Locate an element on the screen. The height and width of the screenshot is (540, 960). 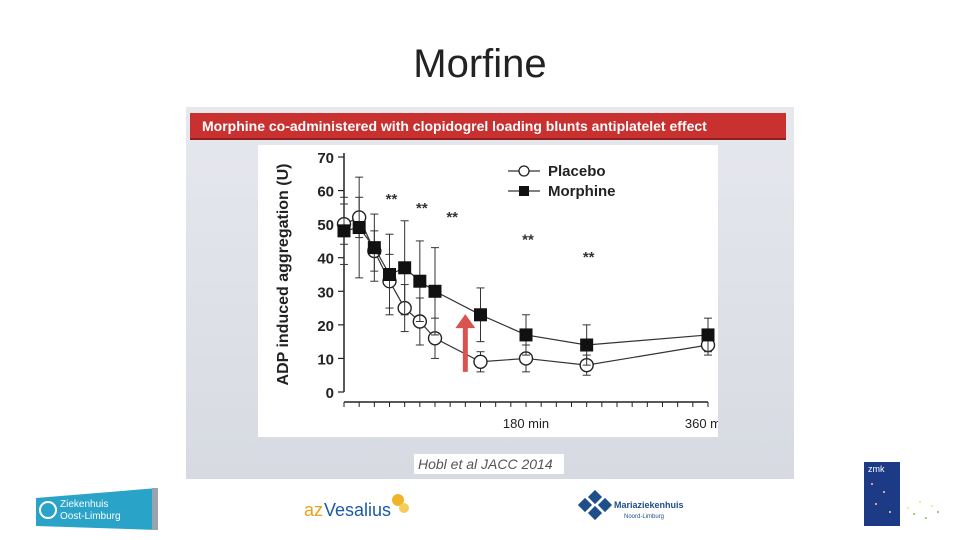
vesalius-prefix: az is located at coordinates (313, 510).